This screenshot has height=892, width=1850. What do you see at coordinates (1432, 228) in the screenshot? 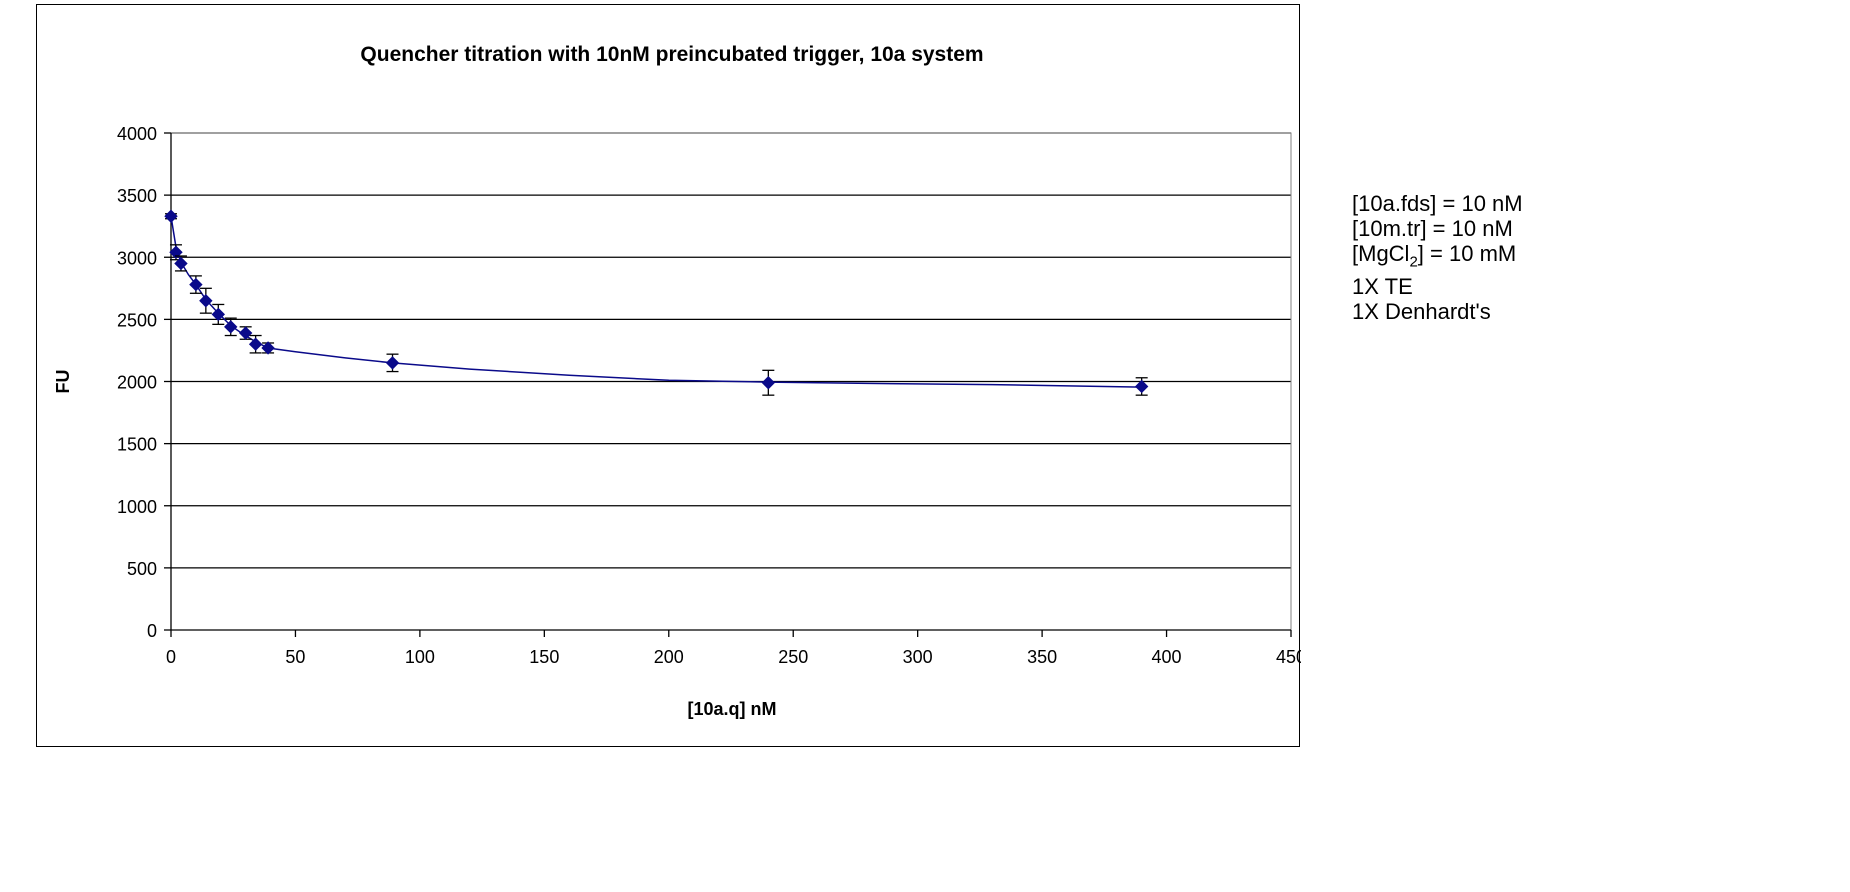
I see `condition-tr: [10m.tr] = 10 nM` at bounding box center [1432, 228].